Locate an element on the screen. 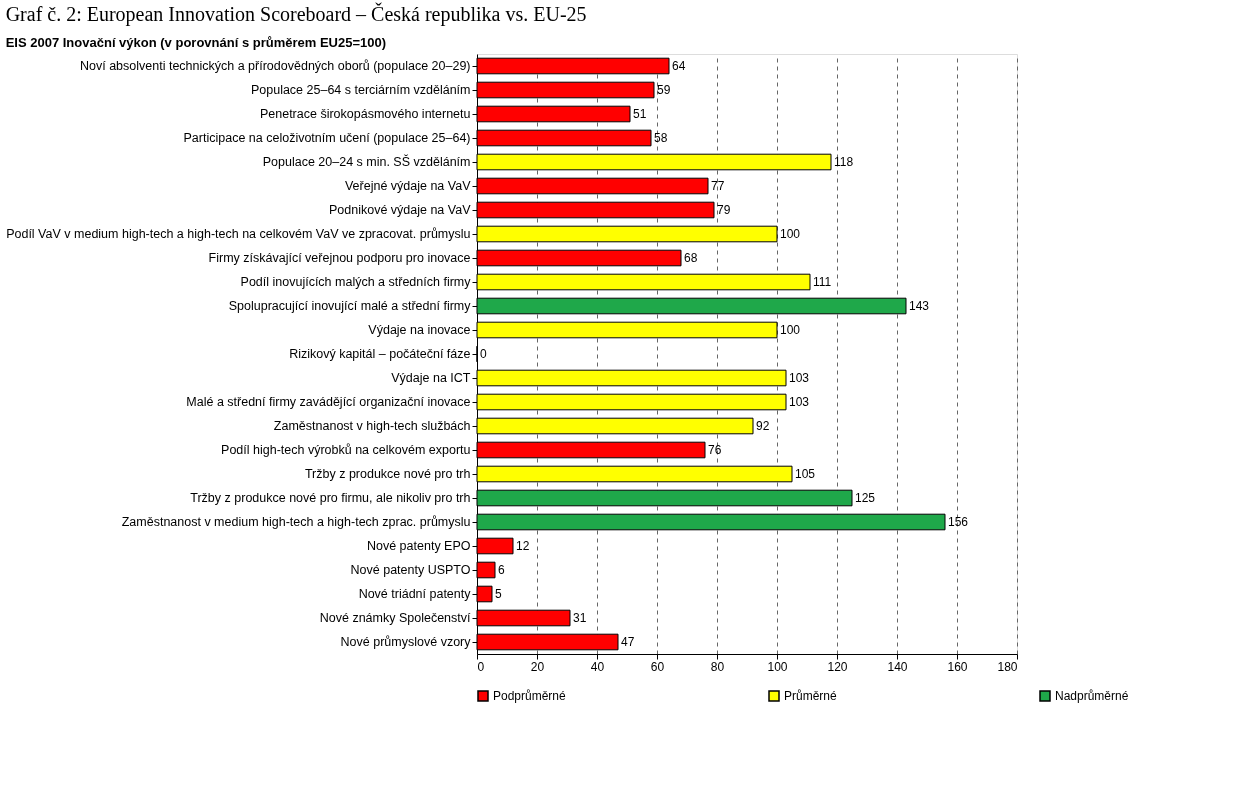 This screenshot has height=785, width=1257. y-tick-label: Výdaje na inovace is located at coordinates (419, 330).